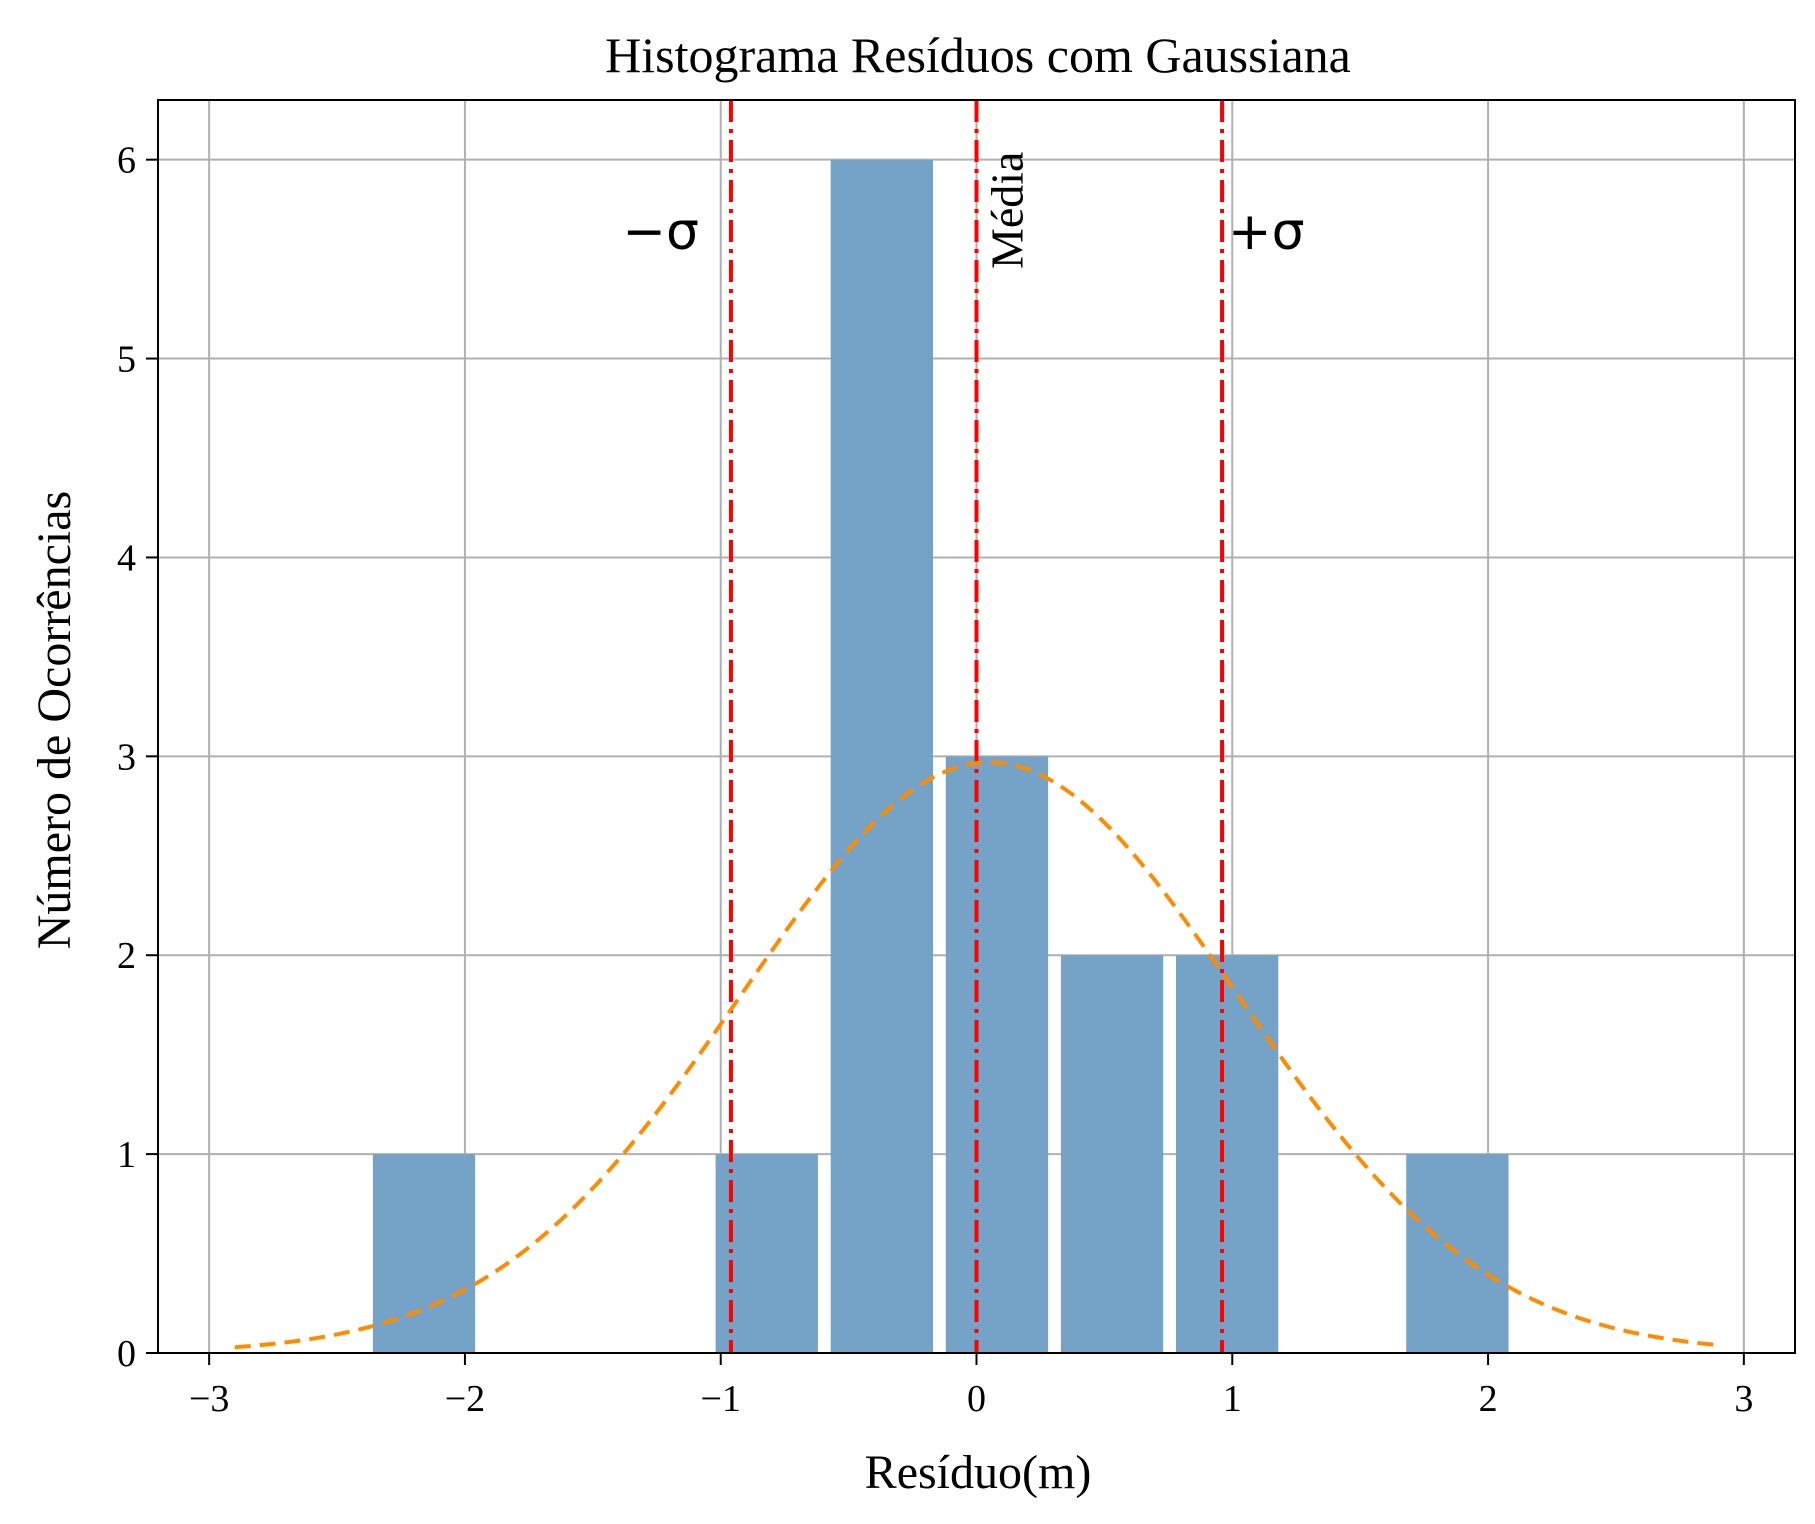 The width and height of the screenshot is (1815, 1524). What do you see at coordinates (1232, 1399) in the screenshot?
I see `x-tick-label: 1` at bounding box center [1232, 1399].